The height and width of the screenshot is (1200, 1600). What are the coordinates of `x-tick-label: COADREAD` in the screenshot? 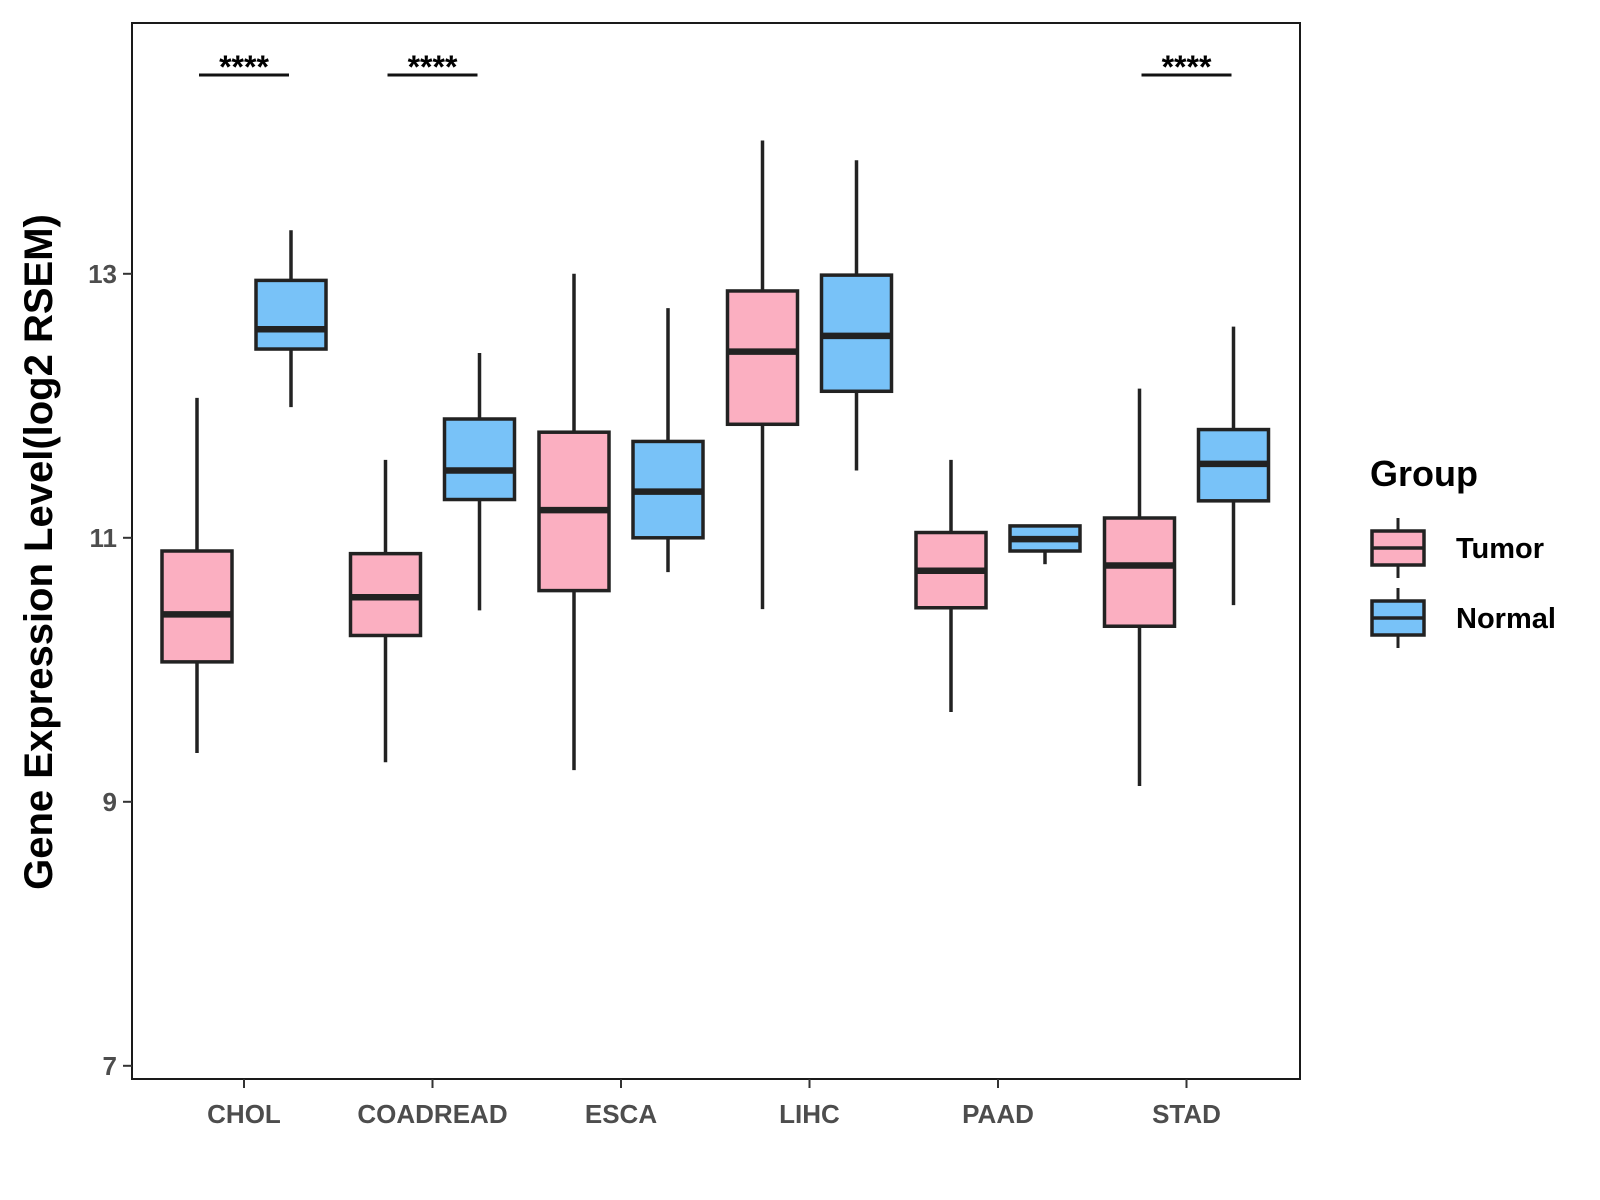 It's located at (432, 1114).